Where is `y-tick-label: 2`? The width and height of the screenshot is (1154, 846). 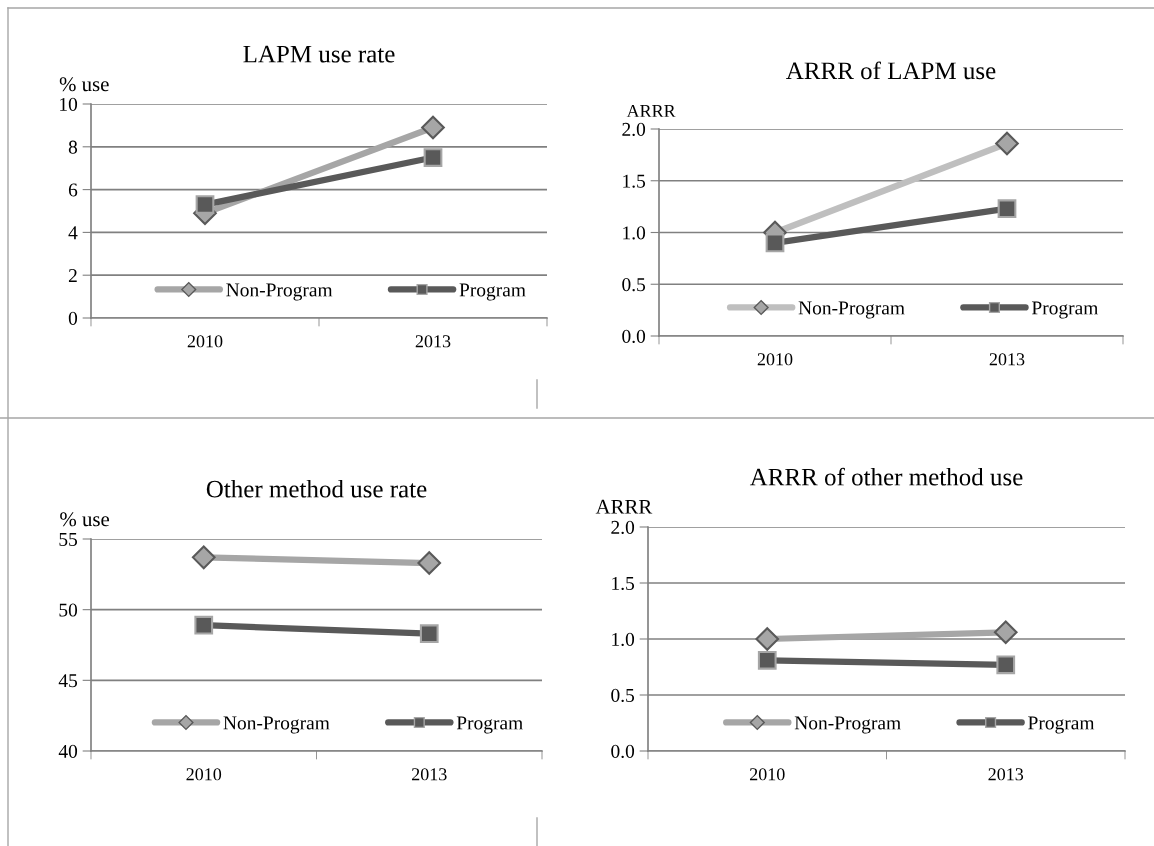 y-tick-label: 2 is located at coordinates (72, 275).